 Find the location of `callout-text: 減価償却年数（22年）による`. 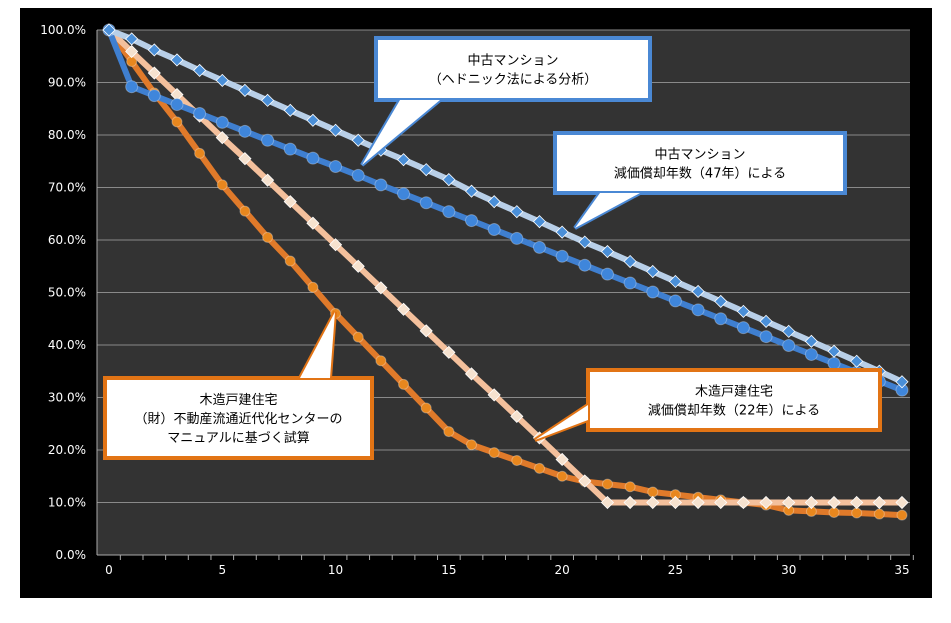

callout-text: 減価償却年数（22年）による is located at coordinates (734, 411).